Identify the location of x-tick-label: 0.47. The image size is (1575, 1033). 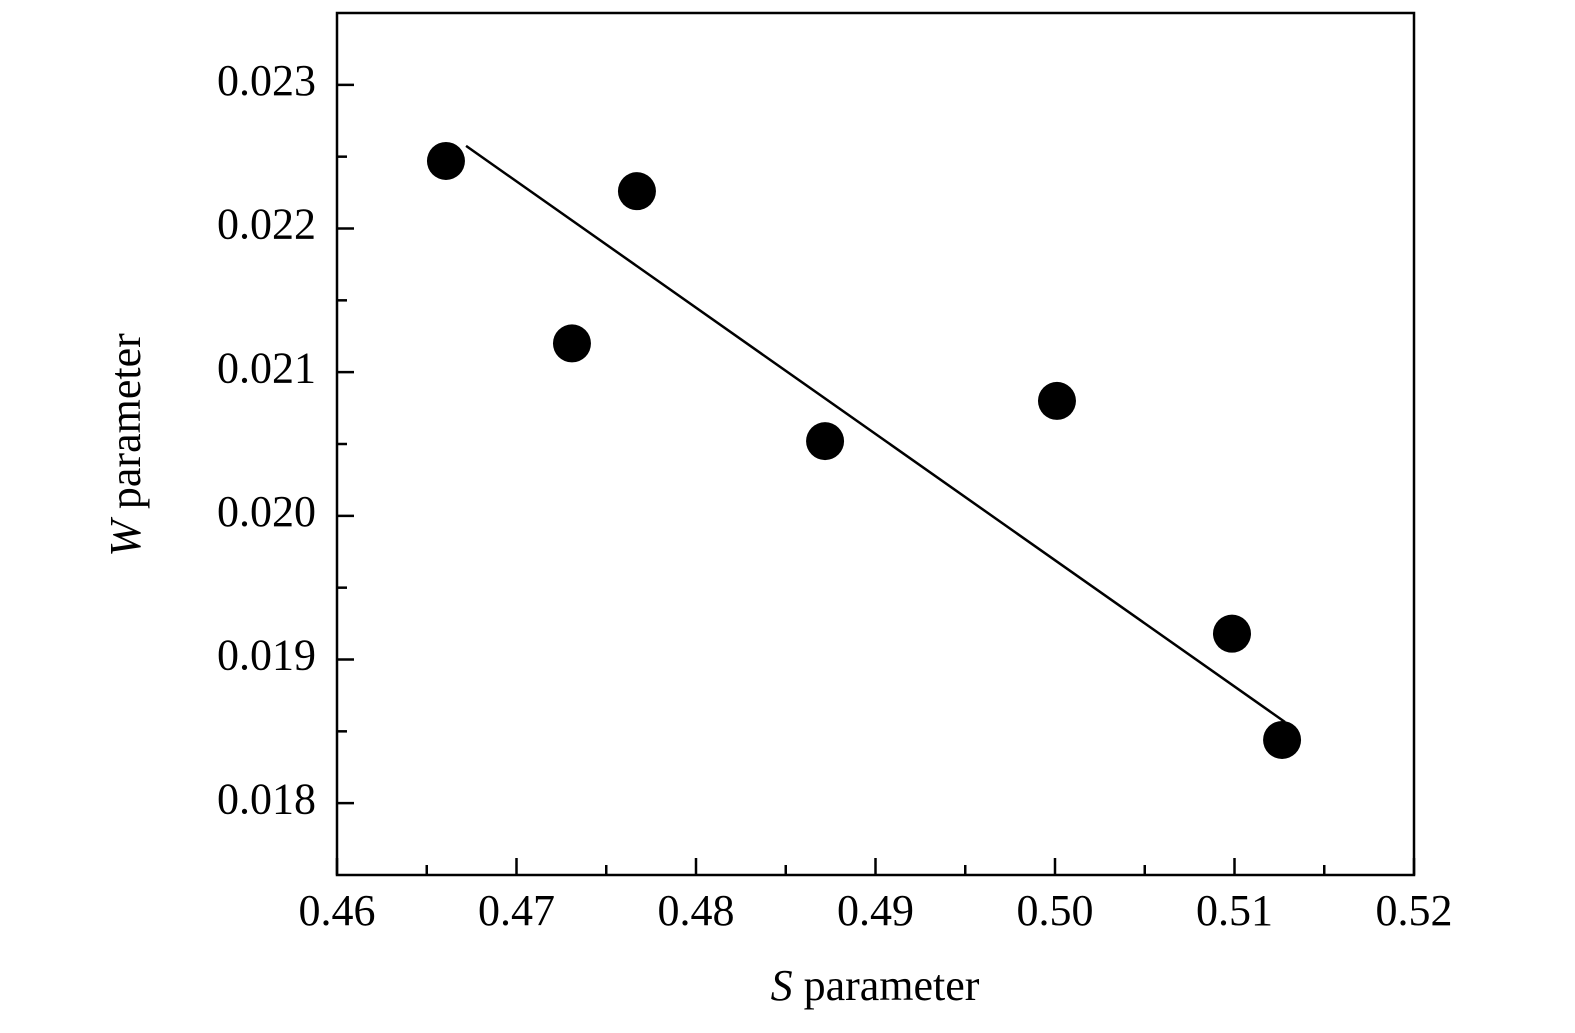
(516, 910).